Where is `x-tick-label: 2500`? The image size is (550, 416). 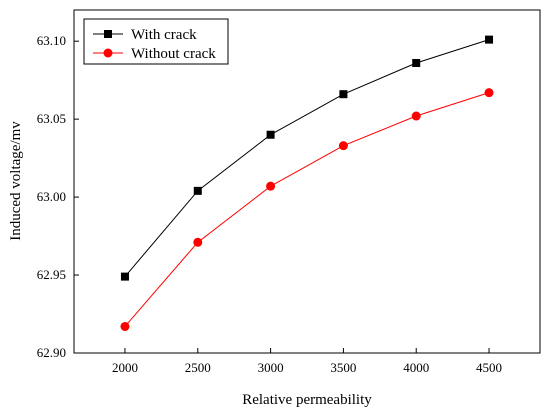 x-tick-label: 2500 is located at coordinates (198, 367).